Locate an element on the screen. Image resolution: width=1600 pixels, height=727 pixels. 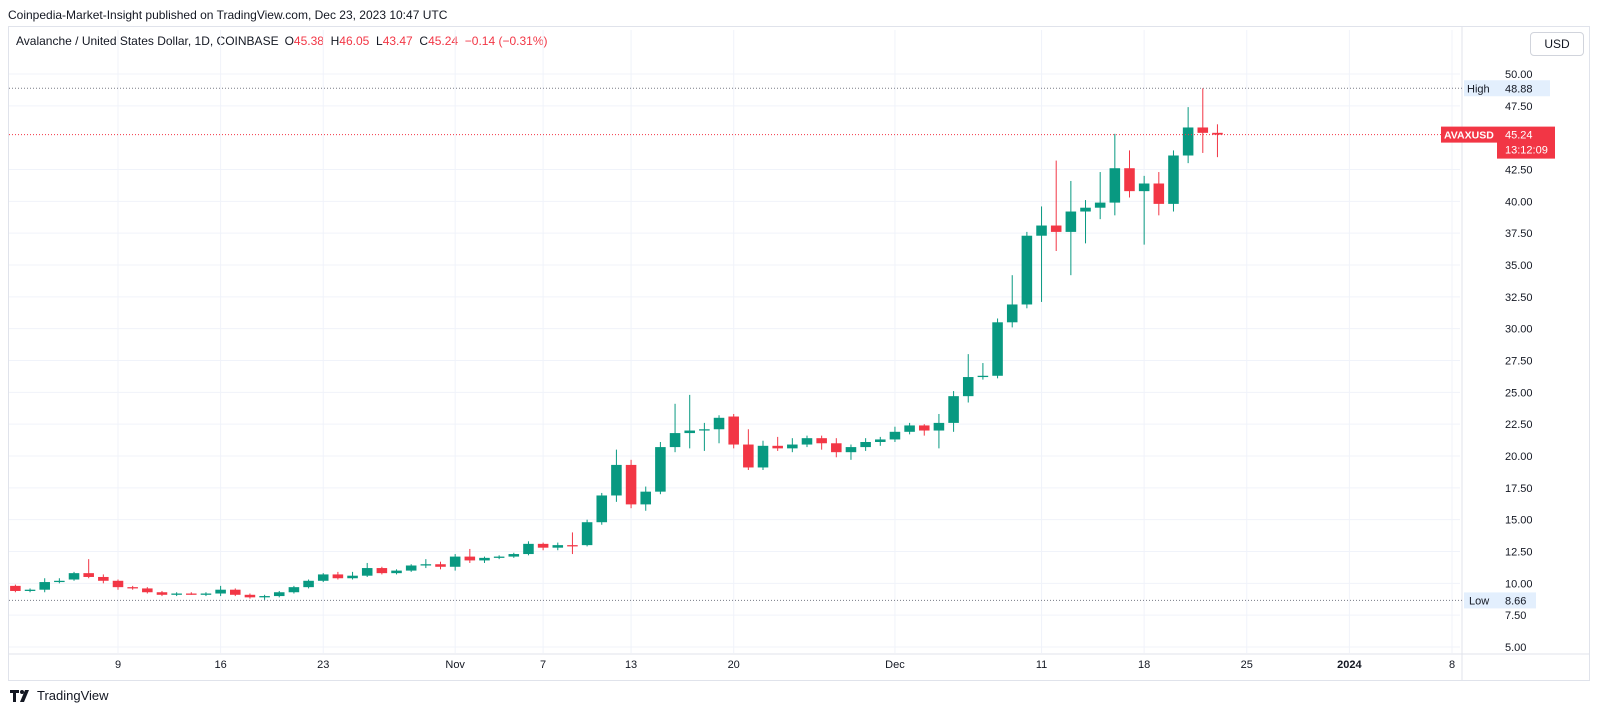
x-tick-label: 25 is located at coordinates (1247, 665).